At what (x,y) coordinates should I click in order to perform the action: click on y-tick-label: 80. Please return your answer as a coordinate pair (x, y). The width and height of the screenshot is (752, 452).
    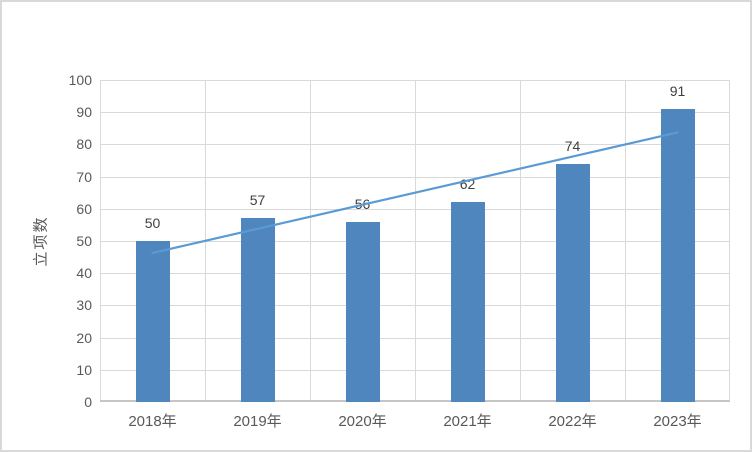
    Looking at the image, I should click on (84, 144).